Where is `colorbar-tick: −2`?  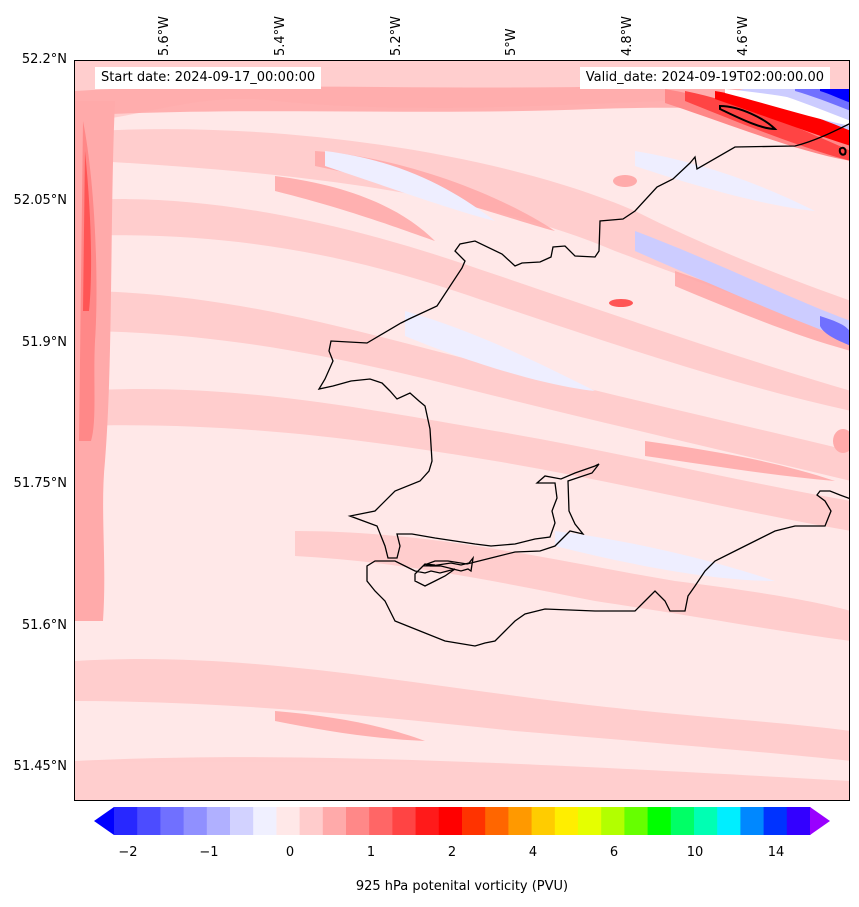 colorbar-tick: −2 is located at coordinates (128, 852).